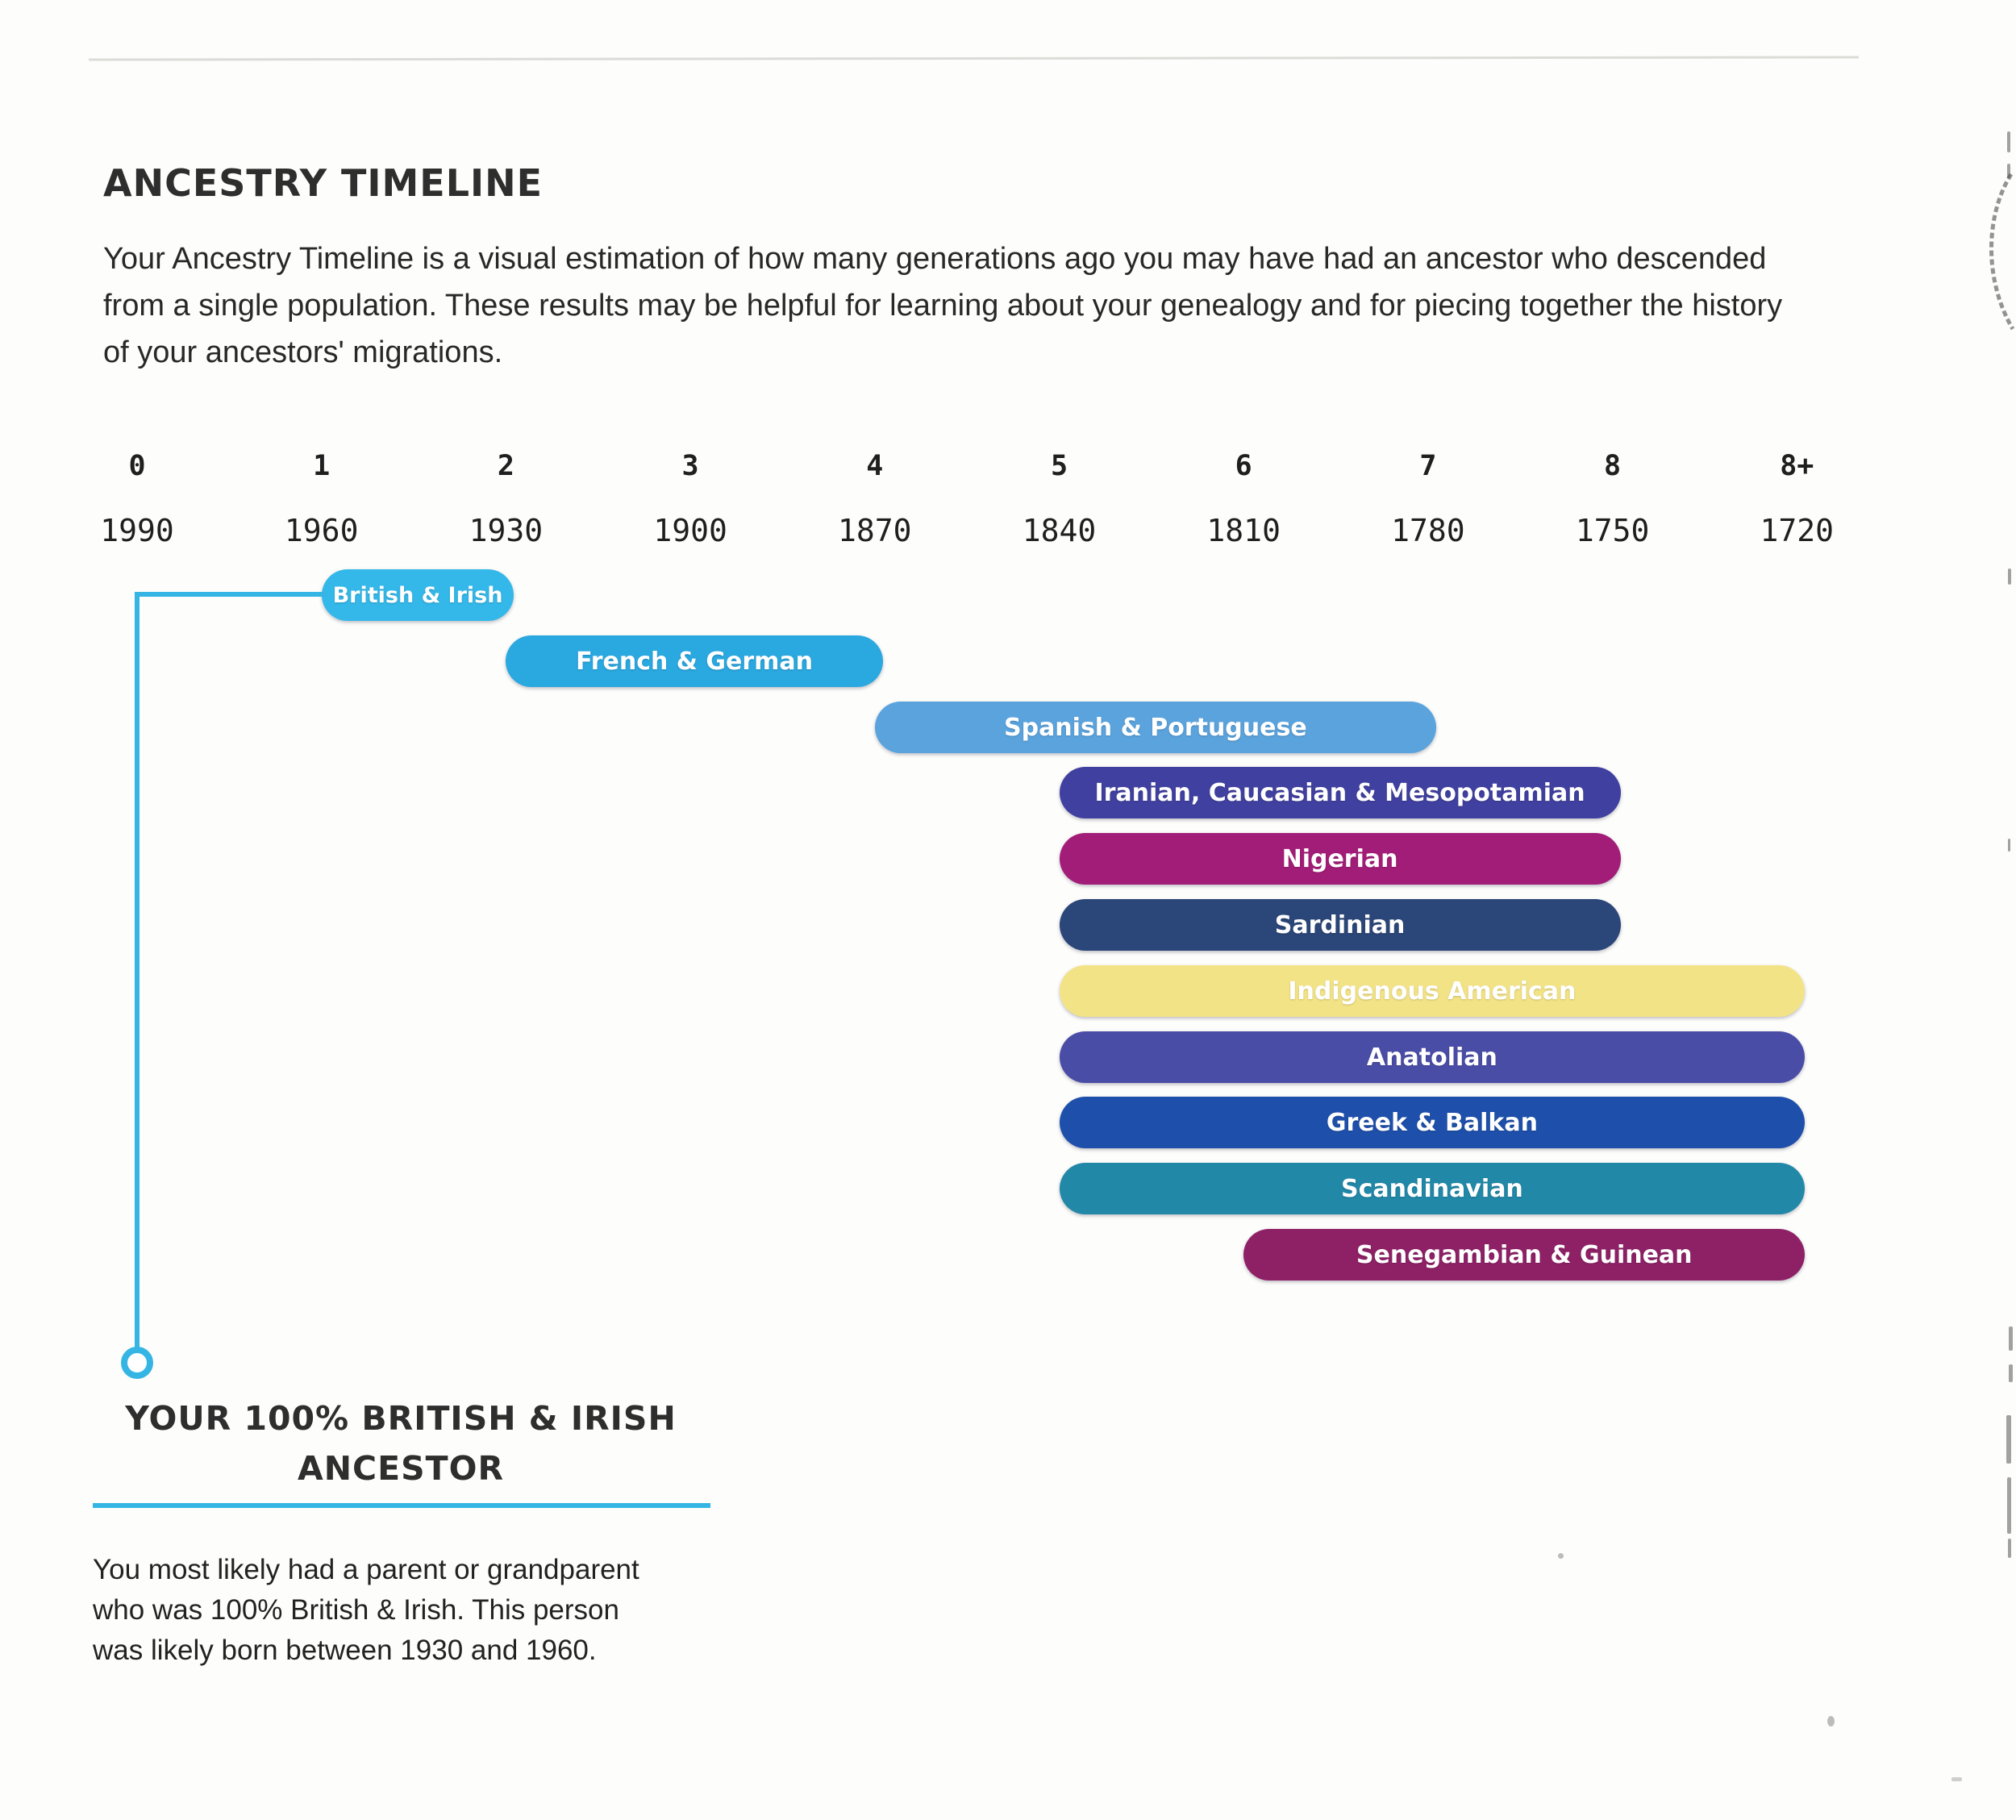  Describe the element at coordinates (1797, 466) in the screenshot. I see `axis-label-generation: 8+` at that location.